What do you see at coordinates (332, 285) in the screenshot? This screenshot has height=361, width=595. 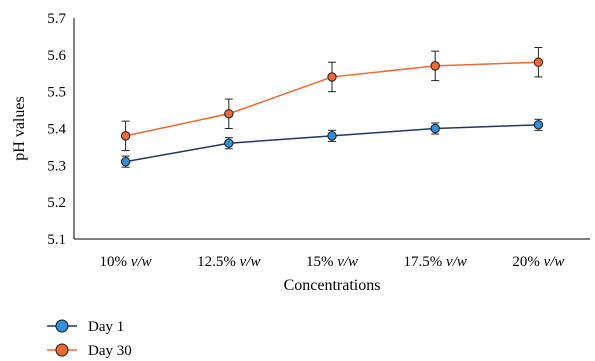 I see `x-axis-label: Concentrations` at bounding box center [332, 285].